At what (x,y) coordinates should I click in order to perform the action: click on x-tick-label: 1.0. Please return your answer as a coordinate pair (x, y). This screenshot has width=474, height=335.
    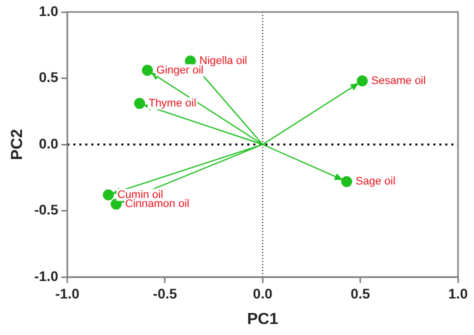
    Looking at the image, I should click on (458, 293).